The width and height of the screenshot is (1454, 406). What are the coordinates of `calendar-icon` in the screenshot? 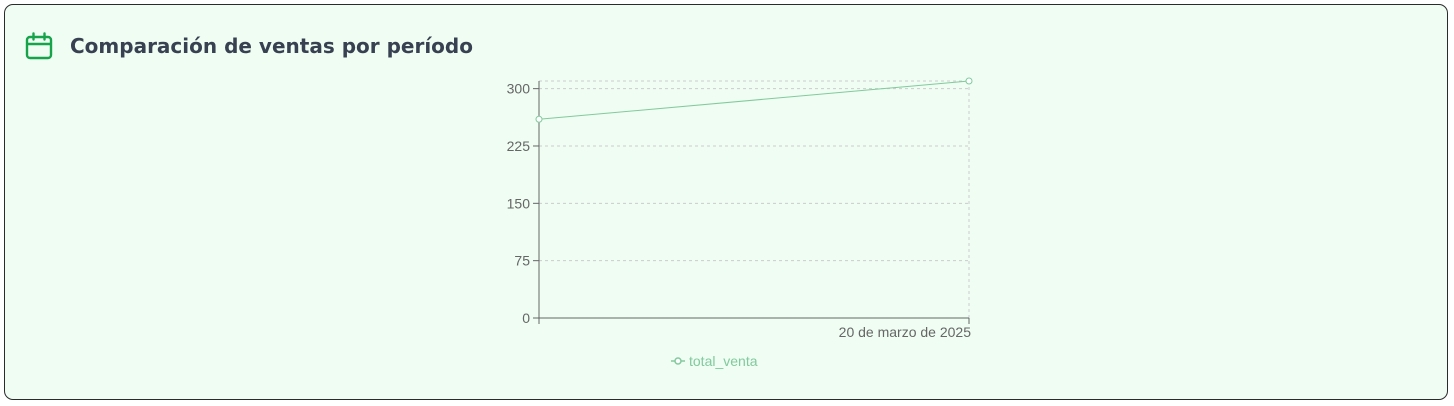 It's located at (39, 46).